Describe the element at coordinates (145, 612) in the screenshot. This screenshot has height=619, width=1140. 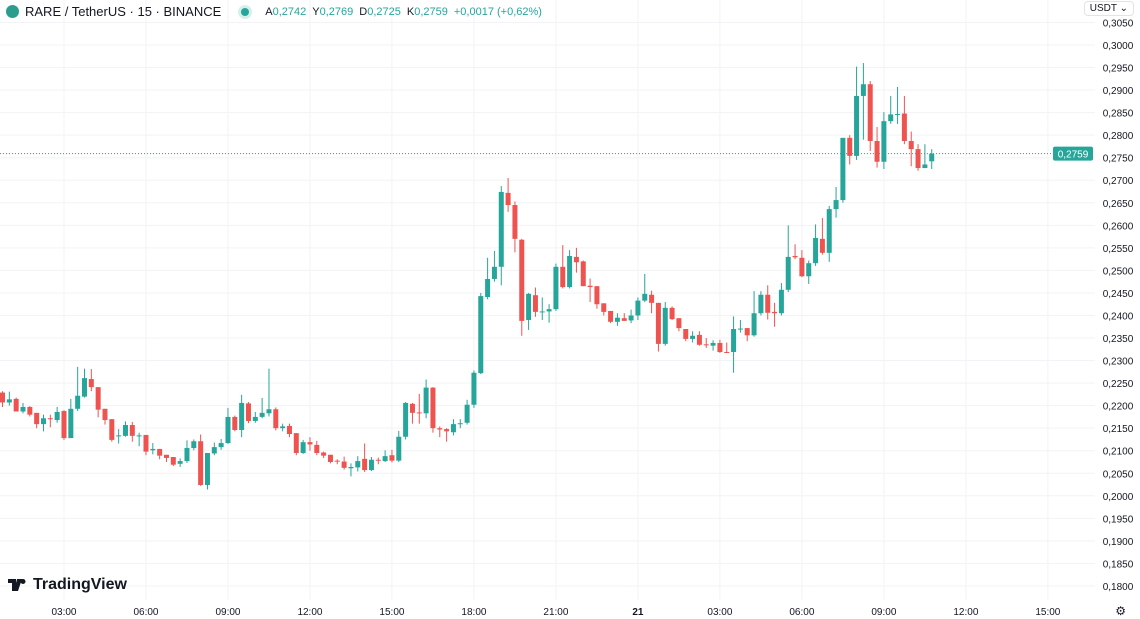
I see `x-tick-label: 06:00` at that location.